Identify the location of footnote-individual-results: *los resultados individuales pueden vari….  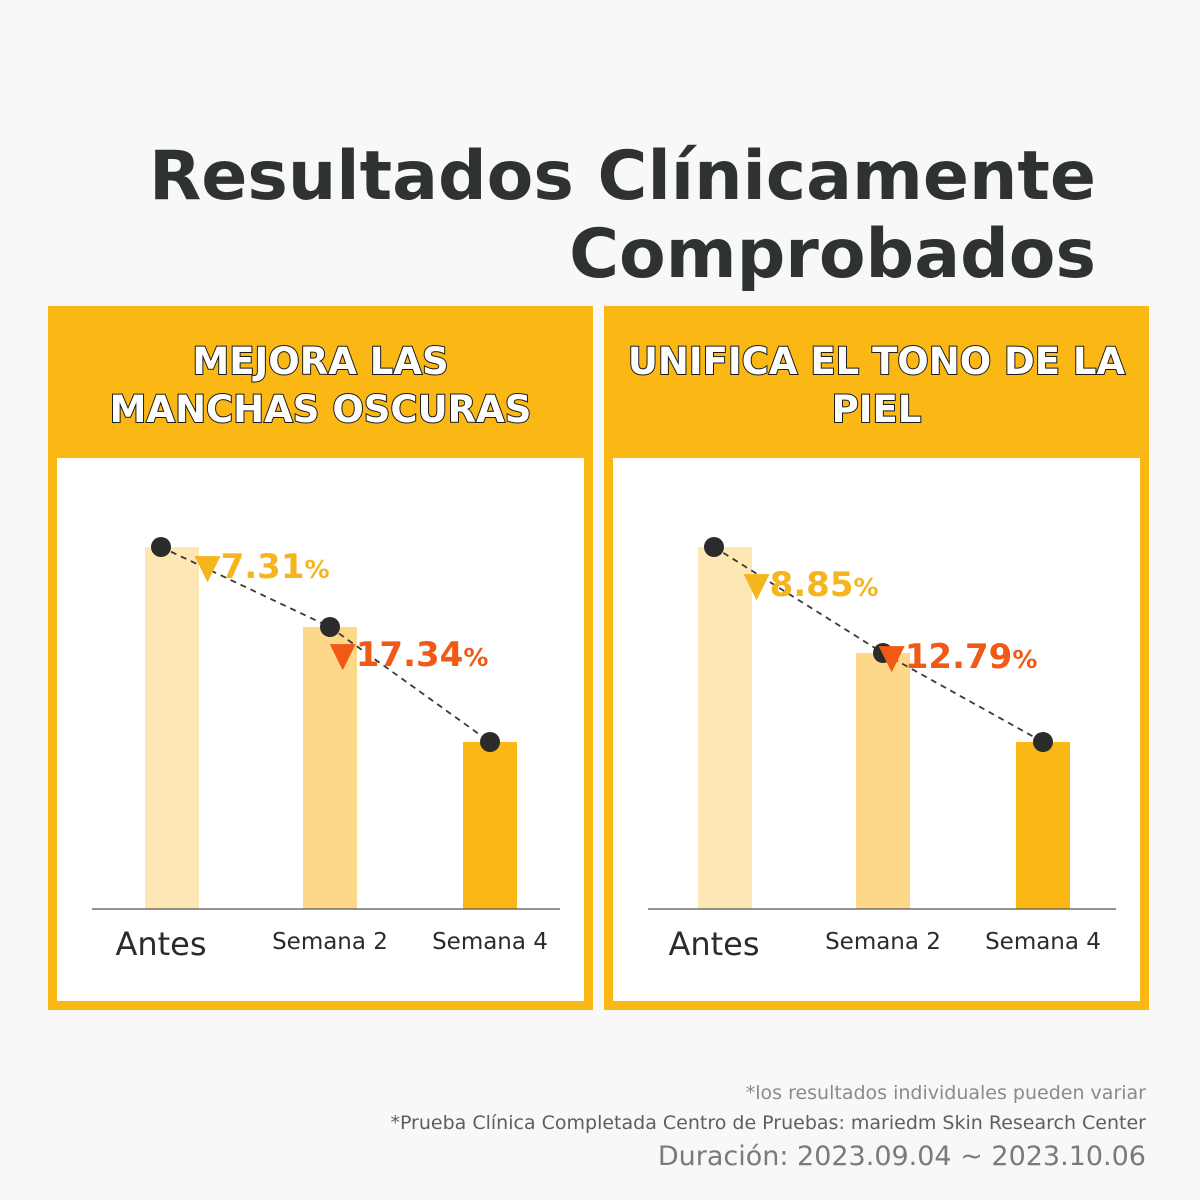
(945, 1093).